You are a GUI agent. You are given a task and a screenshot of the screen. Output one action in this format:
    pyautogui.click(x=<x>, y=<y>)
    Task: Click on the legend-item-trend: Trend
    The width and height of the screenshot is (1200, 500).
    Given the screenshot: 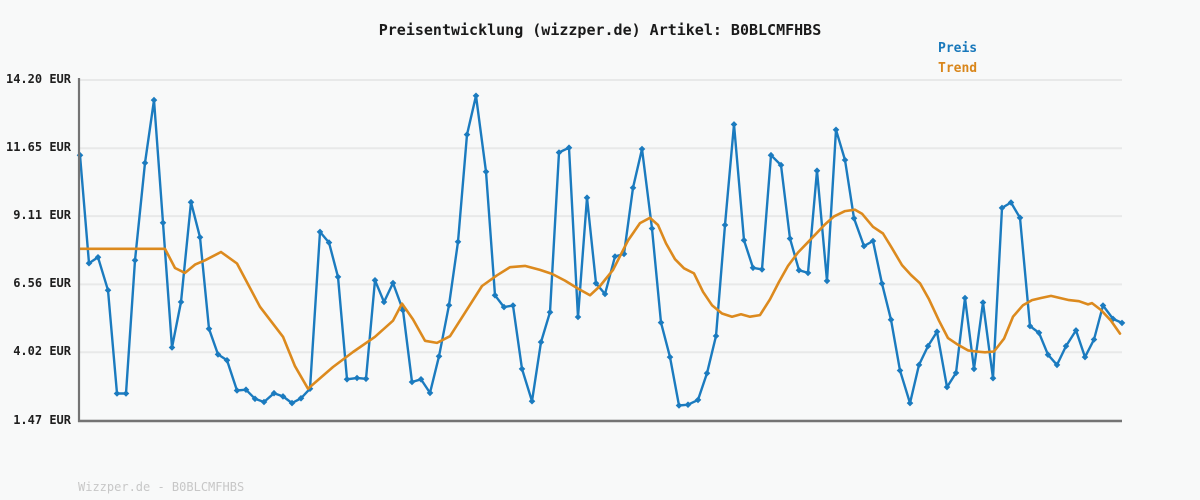 What is the action you would take?
    pyautogui.click(x=958, y=68)
    